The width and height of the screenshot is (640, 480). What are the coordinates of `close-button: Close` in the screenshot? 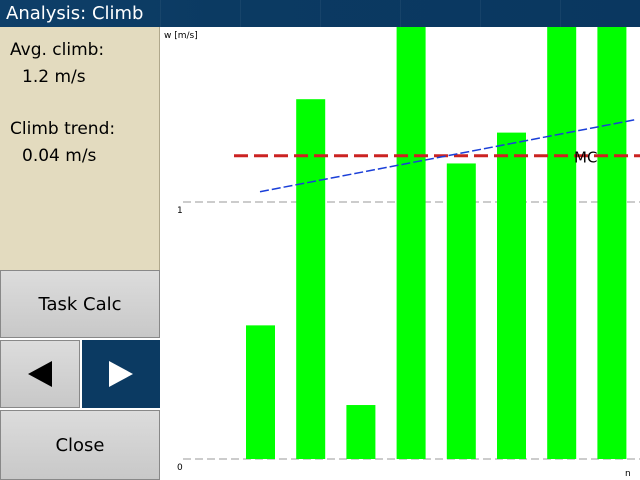 It's located at (80, 445).